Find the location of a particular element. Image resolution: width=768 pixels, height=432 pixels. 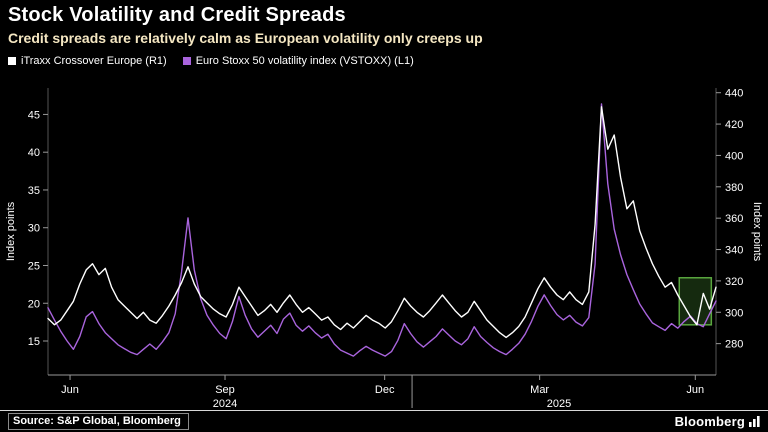

svg-text: 30 is located at coordinates (34, 229).